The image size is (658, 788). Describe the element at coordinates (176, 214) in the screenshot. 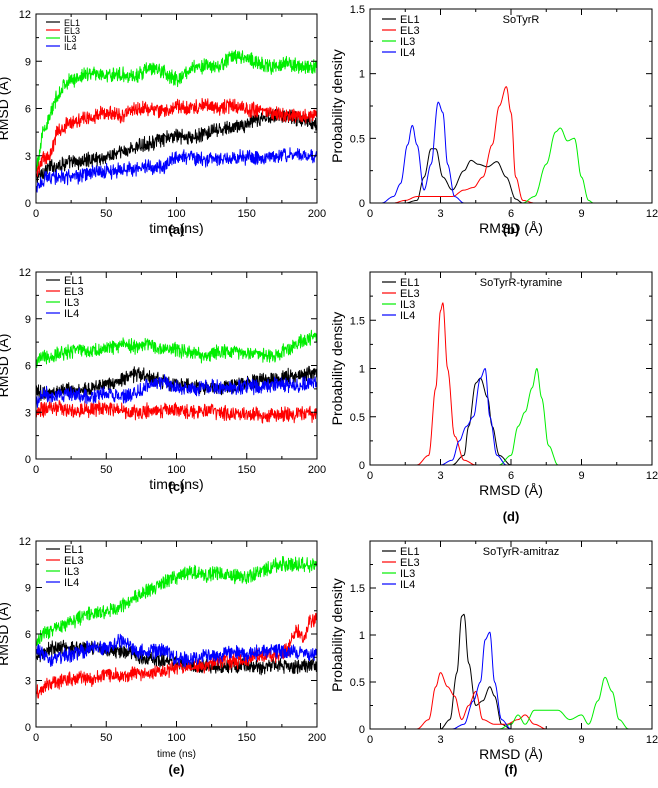

I see `x-tick-label: 100` at that location.